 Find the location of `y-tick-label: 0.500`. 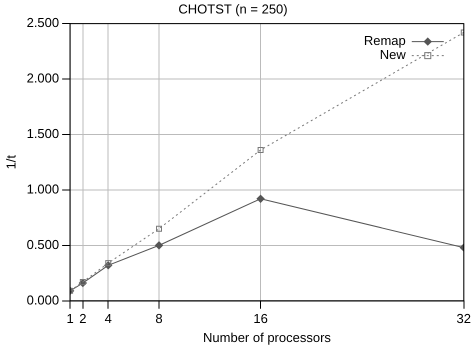

y-tick-label: 0.500 is located at coordinates (43, 244).